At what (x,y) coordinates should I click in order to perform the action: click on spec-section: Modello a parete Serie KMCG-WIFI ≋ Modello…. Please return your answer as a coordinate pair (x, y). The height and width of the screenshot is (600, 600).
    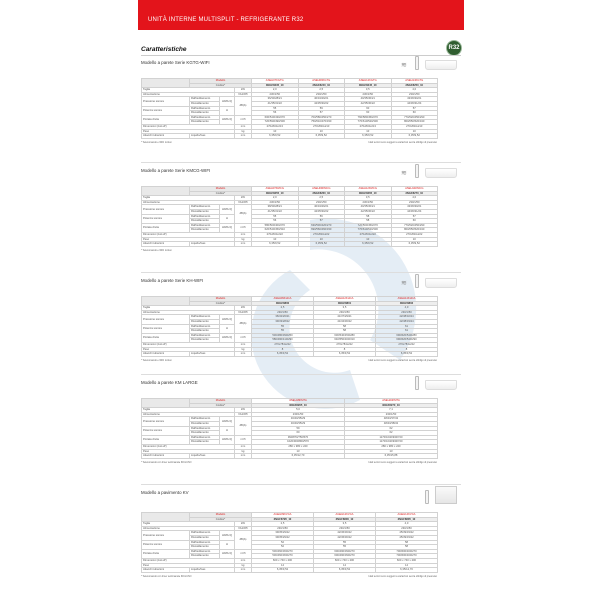
    Looking at the image, I should click on (301, 207).